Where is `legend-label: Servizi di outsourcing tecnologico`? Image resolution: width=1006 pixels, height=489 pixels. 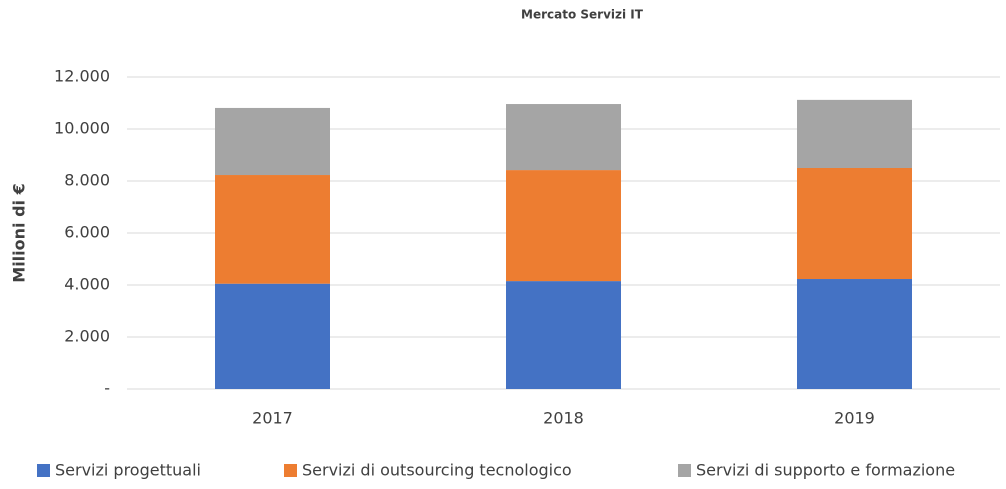 legend-label: Servizi di outsourcing tecnologico is located at coordinates (437, 470).